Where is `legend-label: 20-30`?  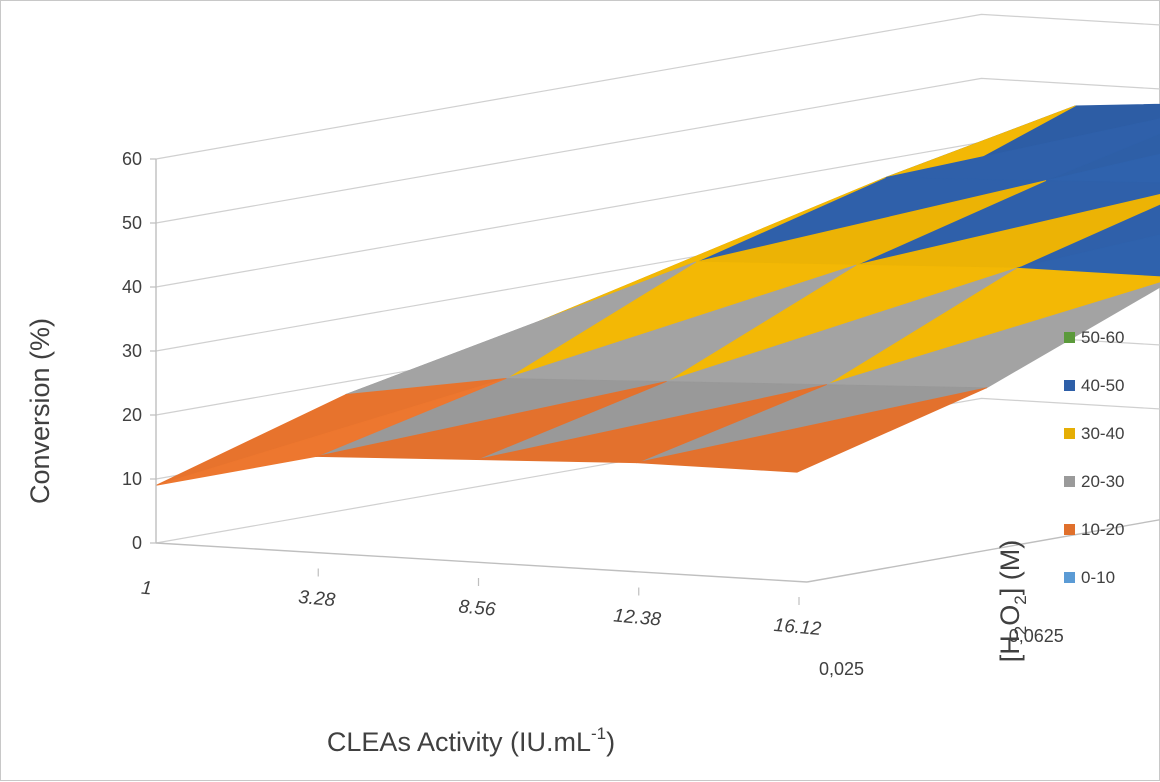 legend-label: 20-30 is located at coordinates (1102, 481).